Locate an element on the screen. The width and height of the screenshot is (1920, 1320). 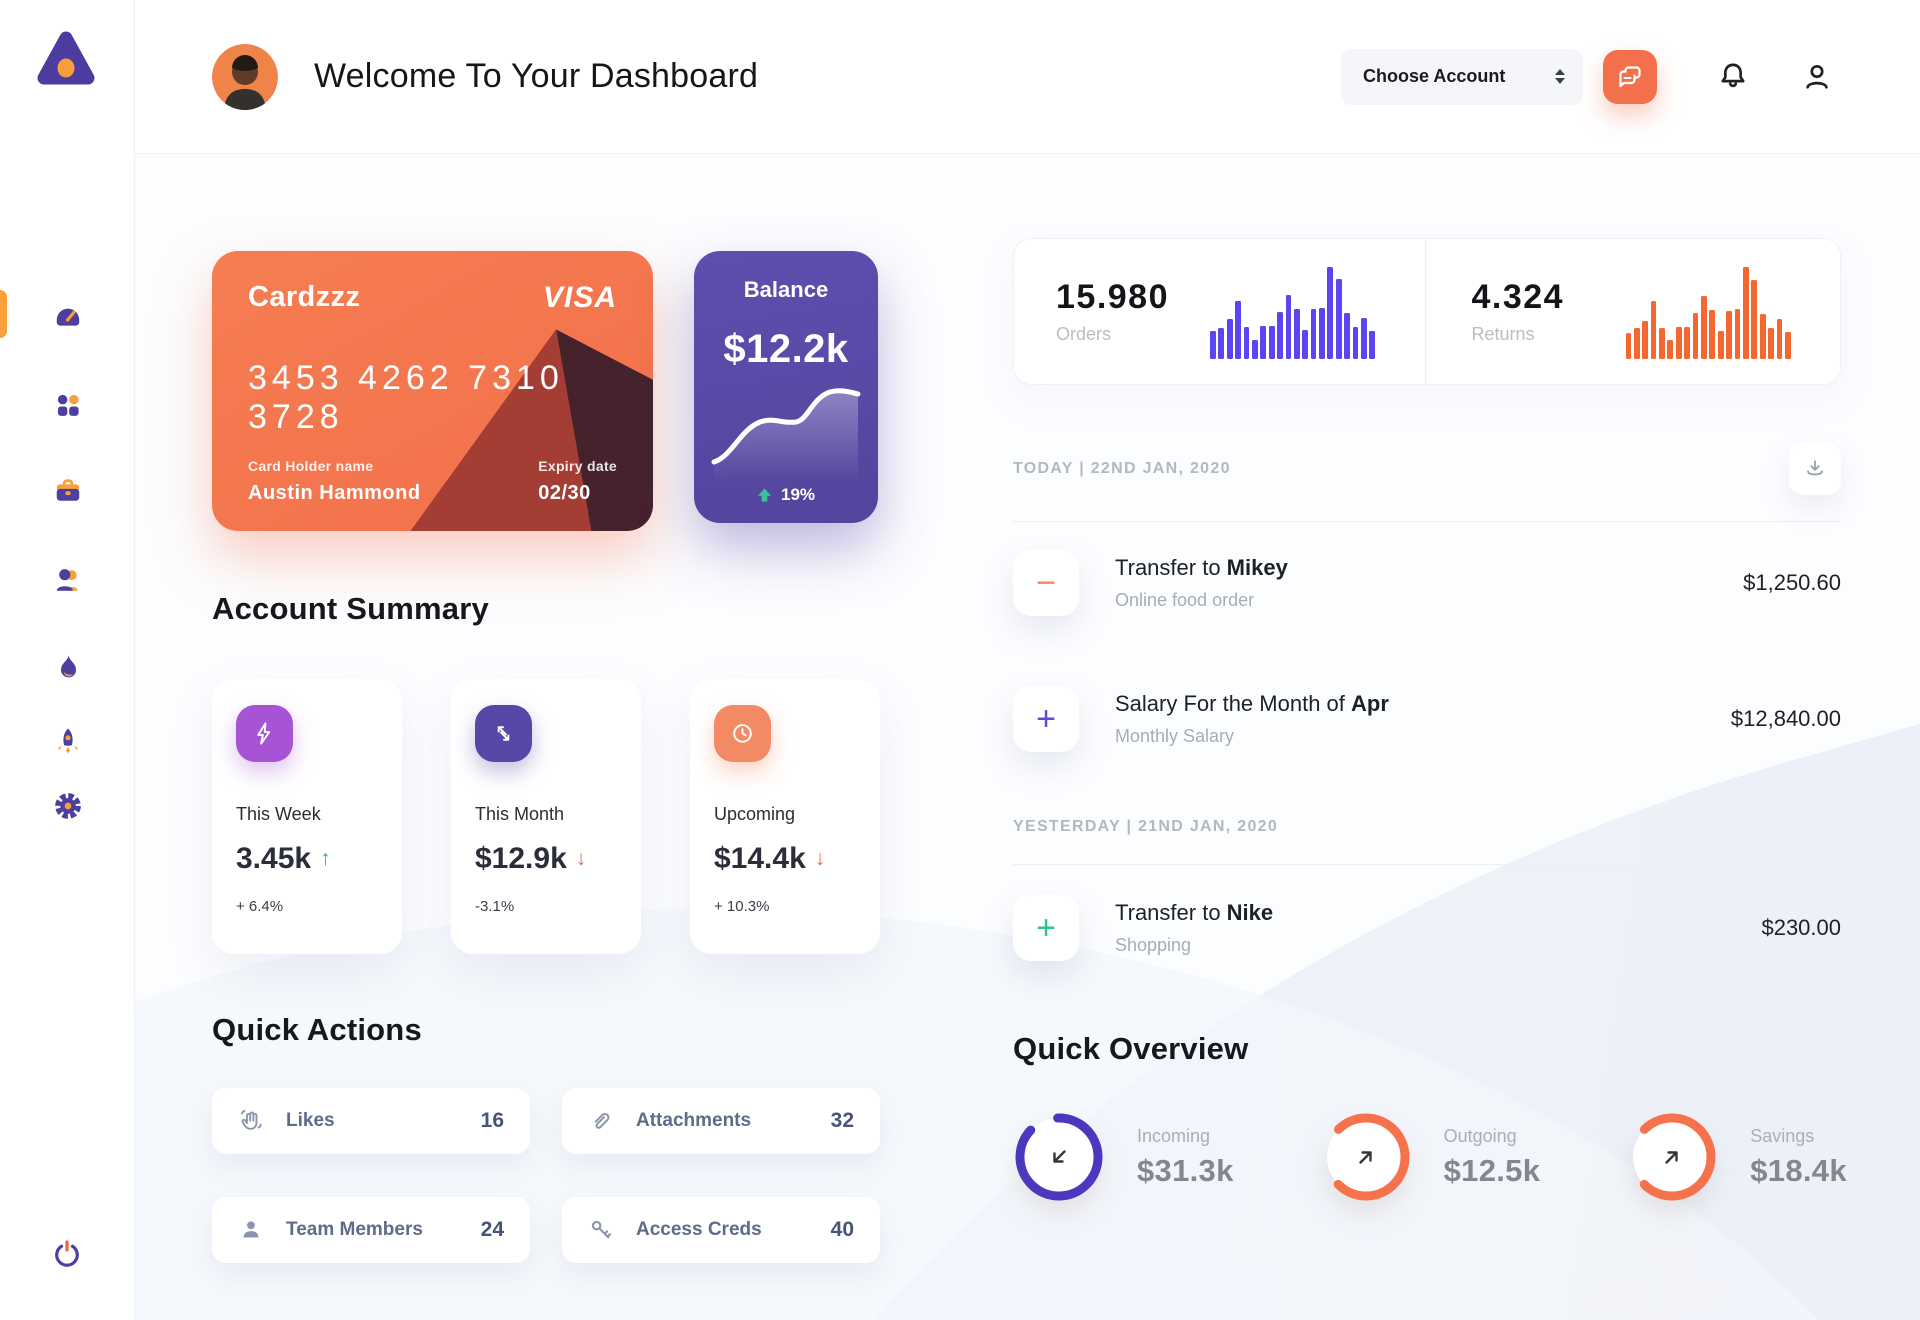
sidebar-item-portfolio is located at coordinates (68, 490).